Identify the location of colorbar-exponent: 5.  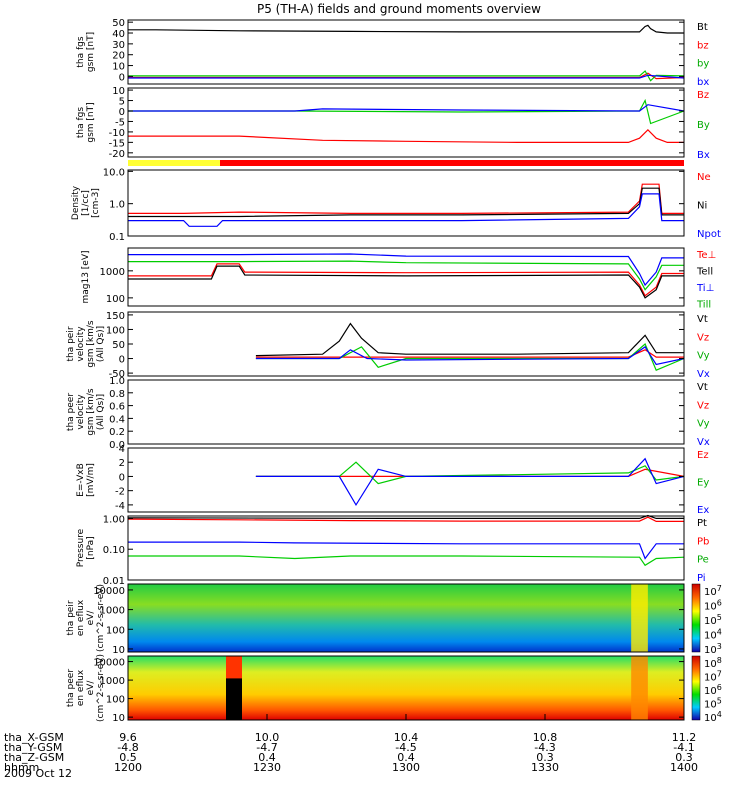
(719, 617).